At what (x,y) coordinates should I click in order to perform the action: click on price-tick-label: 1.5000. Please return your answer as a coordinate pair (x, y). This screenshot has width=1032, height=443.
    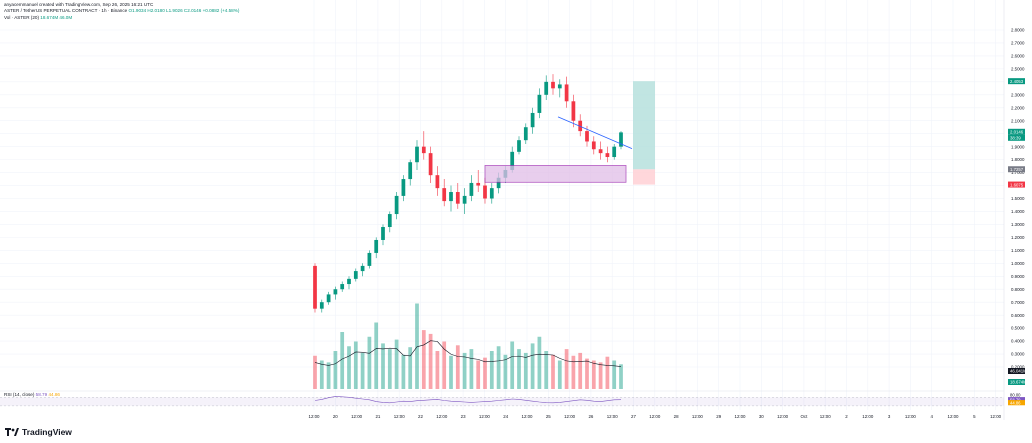
    Looking at the image, I should click on (1018, 198).